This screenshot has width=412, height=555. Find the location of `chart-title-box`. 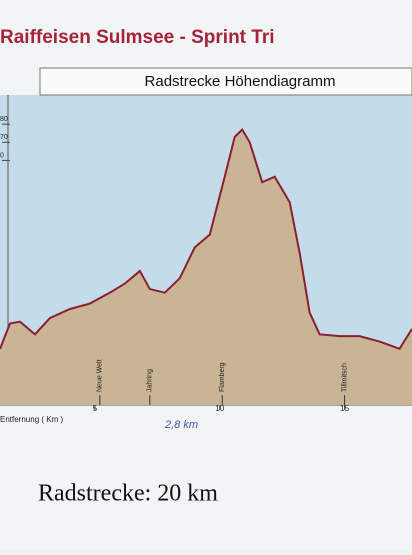

chart-title-box is located at coordinates (225, 81).